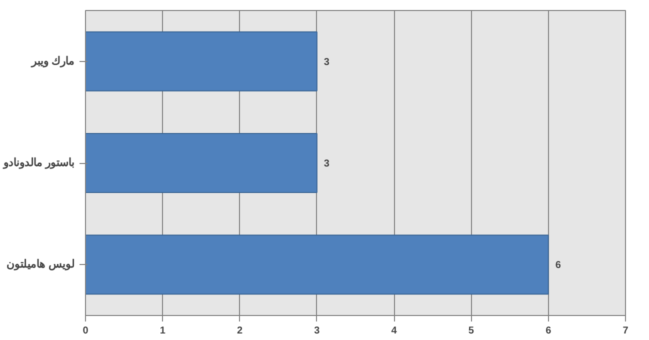 The width and height of the screenshot is (649, 340). I want to click on x-tick-label: 3, so click(317, 331).